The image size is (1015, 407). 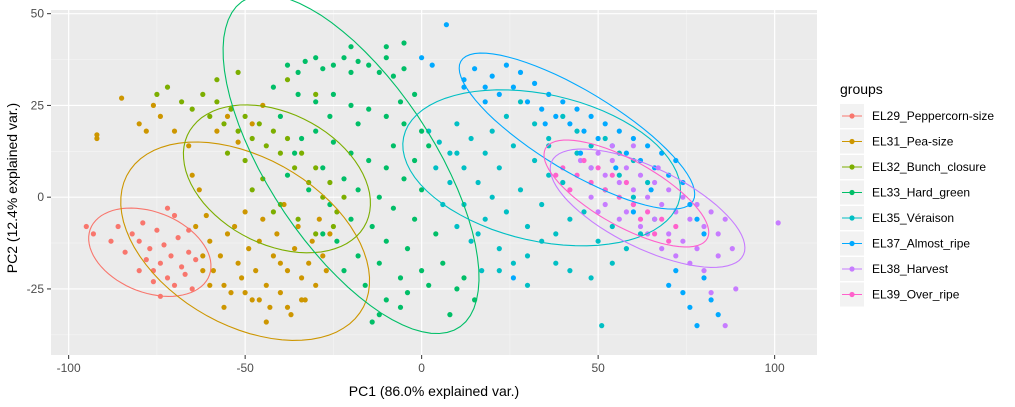 I want to click on legend-label: EL35_Véraison, so click(x=913, y=218).